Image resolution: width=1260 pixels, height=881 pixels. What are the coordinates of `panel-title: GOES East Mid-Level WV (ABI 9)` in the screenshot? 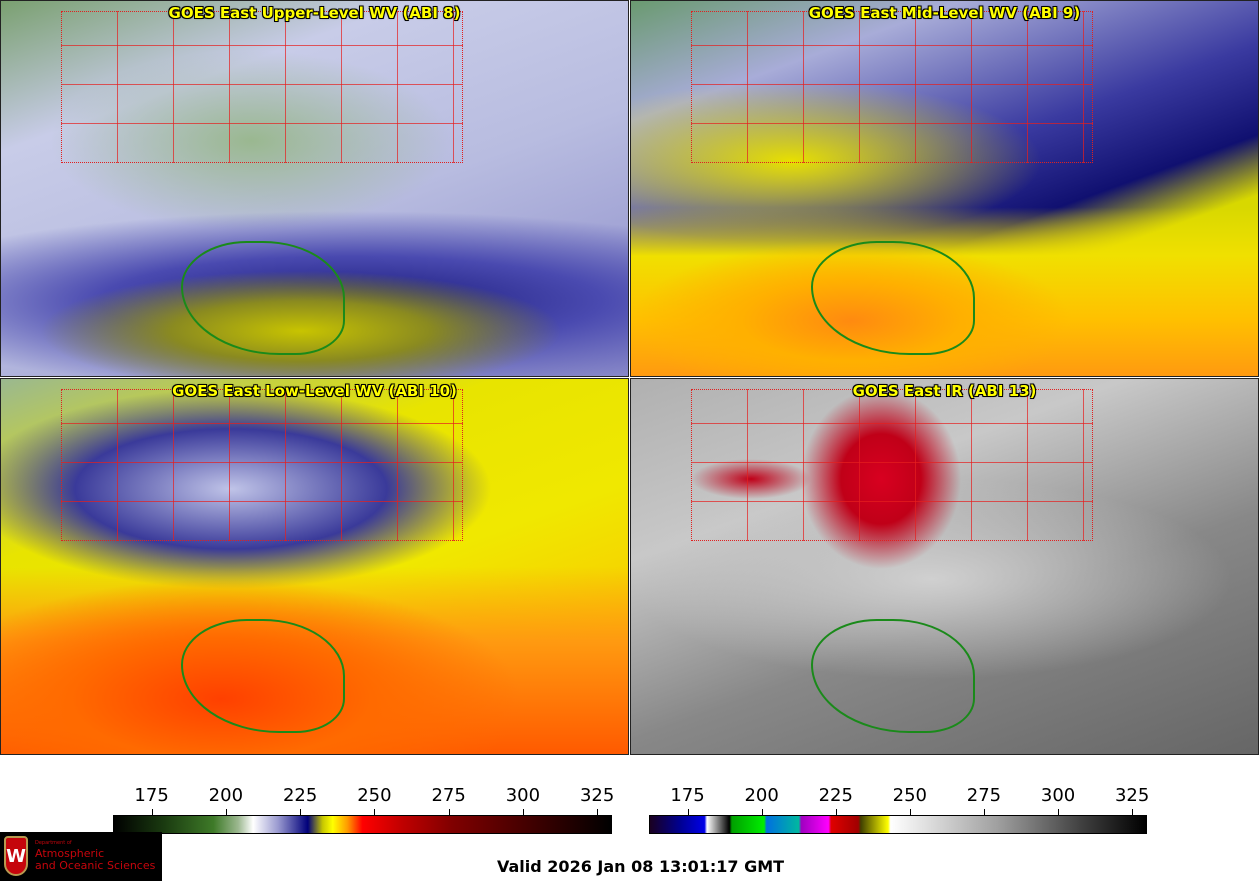 It's located at (944, 13).